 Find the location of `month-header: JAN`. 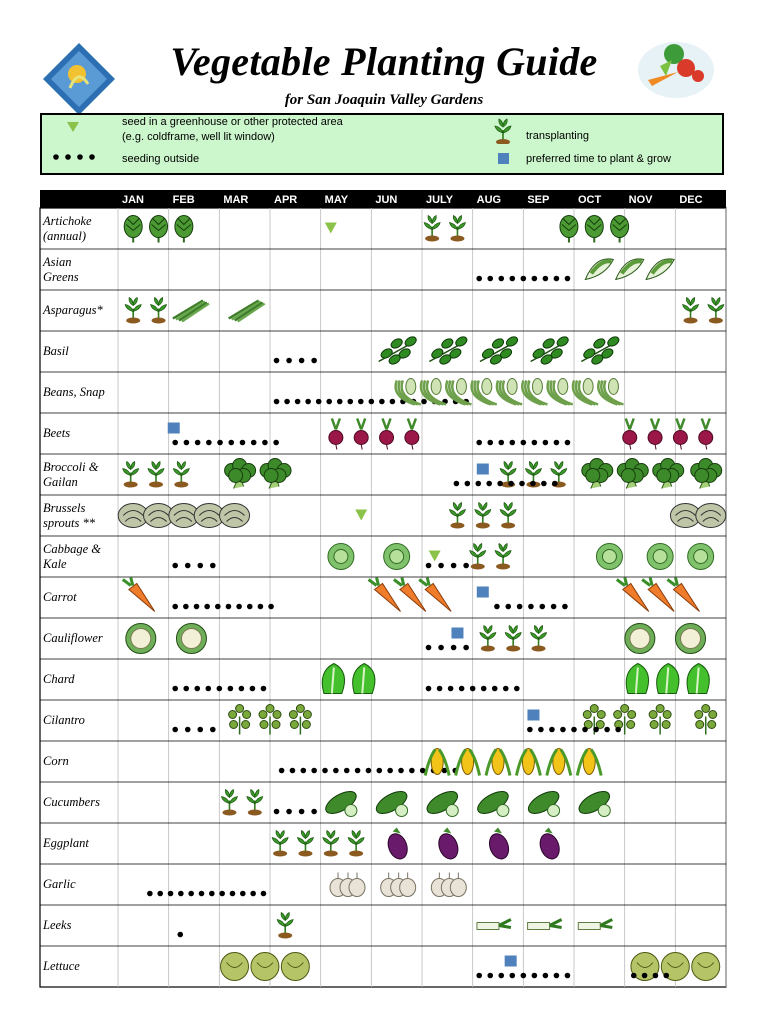

month-header: JAN is located at coordinates (133, 200).